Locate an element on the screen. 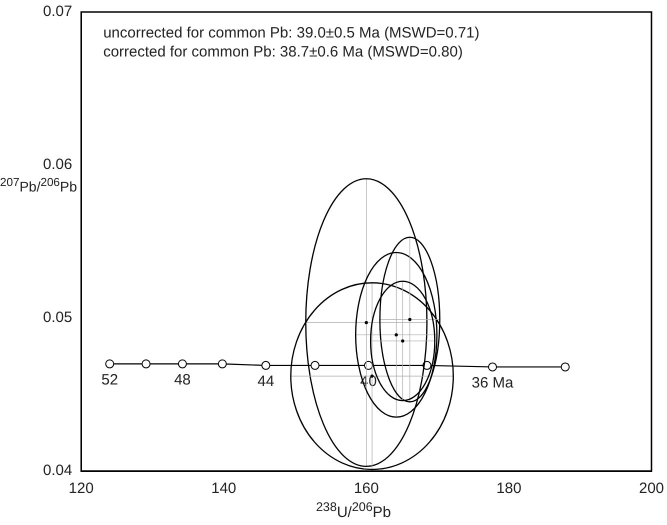 Image resolution: width=667 pixels, height=525 pixels. annotation: 48 is located at coordinates (182, 380).